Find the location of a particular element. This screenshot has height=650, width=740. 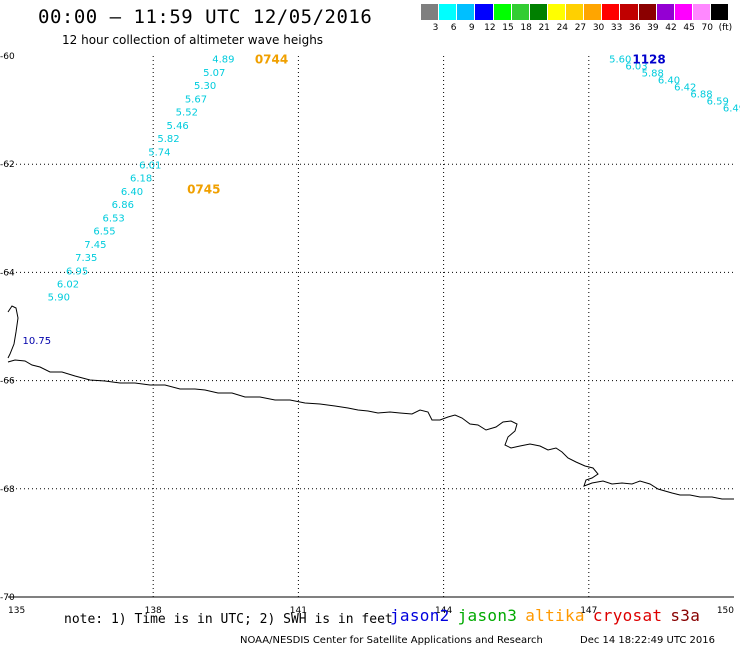

wave-height-value: 6.42 is located at coordinates (685, 88).